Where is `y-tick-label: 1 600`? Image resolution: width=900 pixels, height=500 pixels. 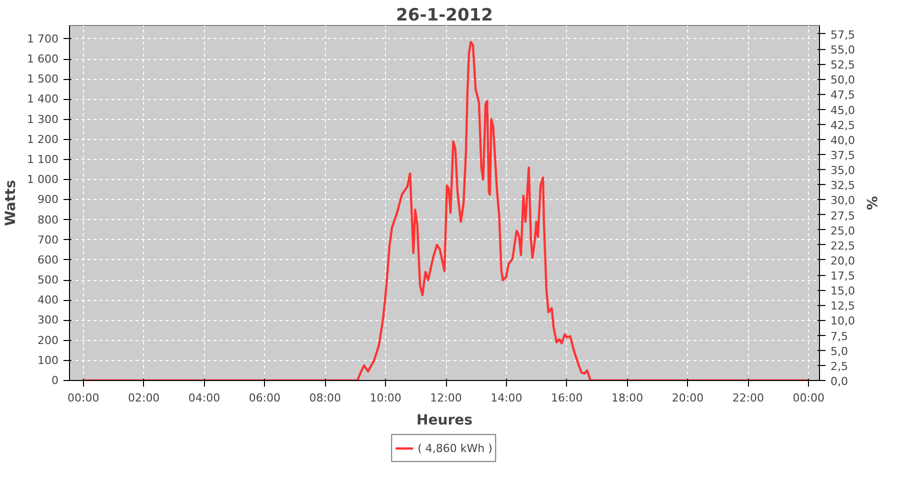 y-tick-label: 1 600 is located at coordinates (43, 59).